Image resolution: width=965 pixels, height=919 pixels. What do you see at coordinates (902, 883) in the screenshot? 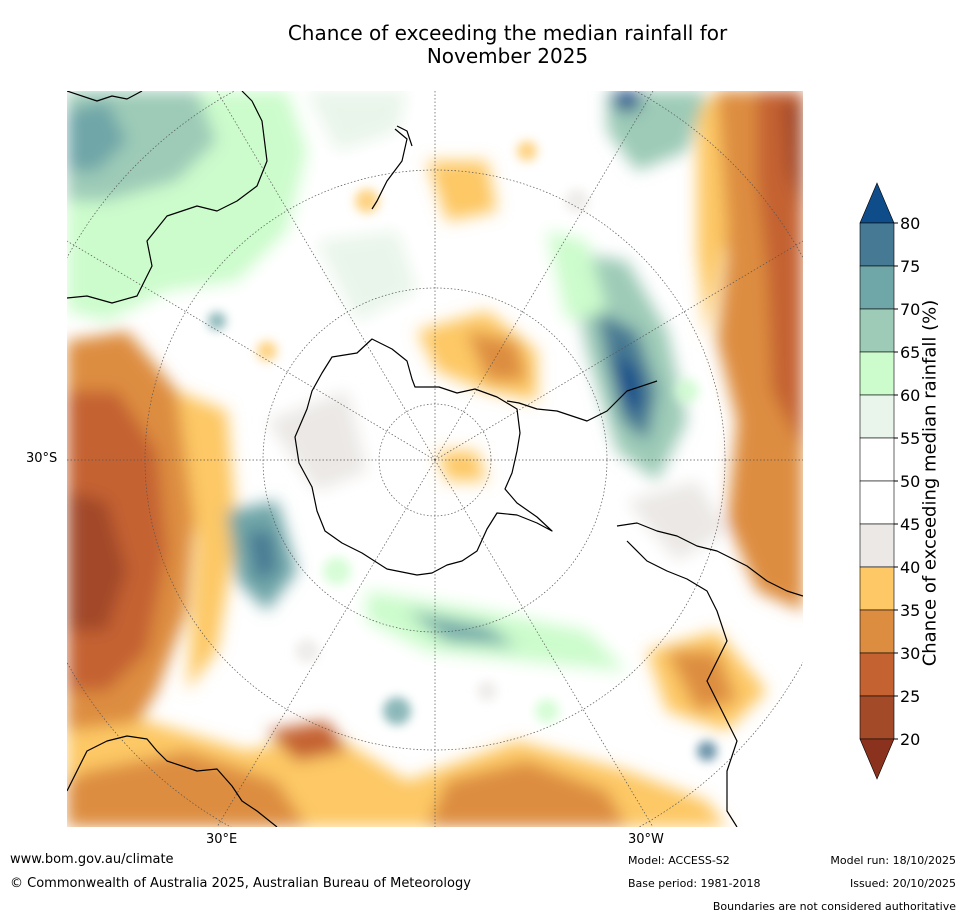
I see `footer-issued: Issued: 20/10/2025` at bounding box center [902, 883].